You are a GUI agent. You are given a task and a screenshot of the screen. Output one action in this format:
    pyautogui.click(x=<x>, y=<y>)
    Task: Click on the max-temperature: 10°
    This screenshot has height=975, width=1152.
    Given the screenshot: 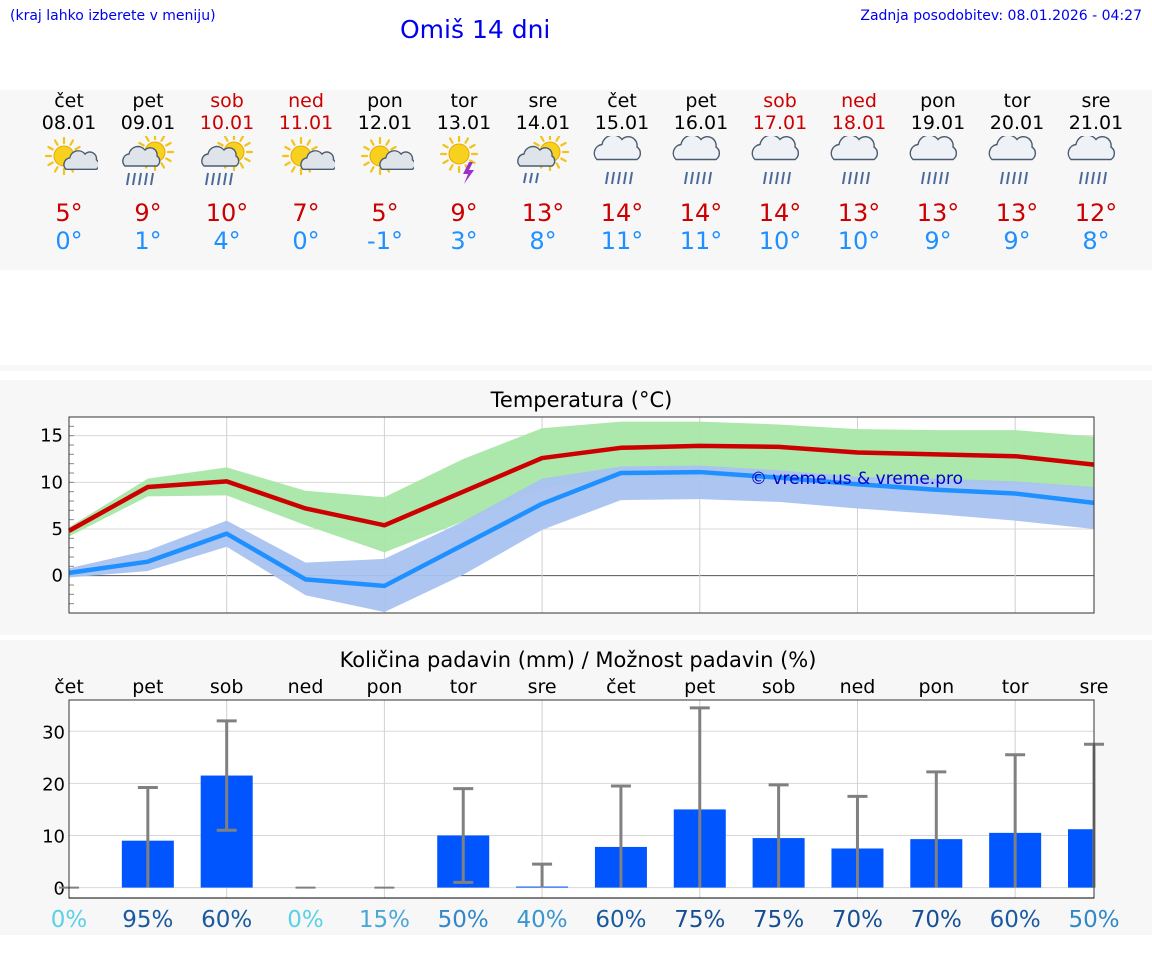 What is the action you would take?
    pyautogui.click(x=227, y=213)
    